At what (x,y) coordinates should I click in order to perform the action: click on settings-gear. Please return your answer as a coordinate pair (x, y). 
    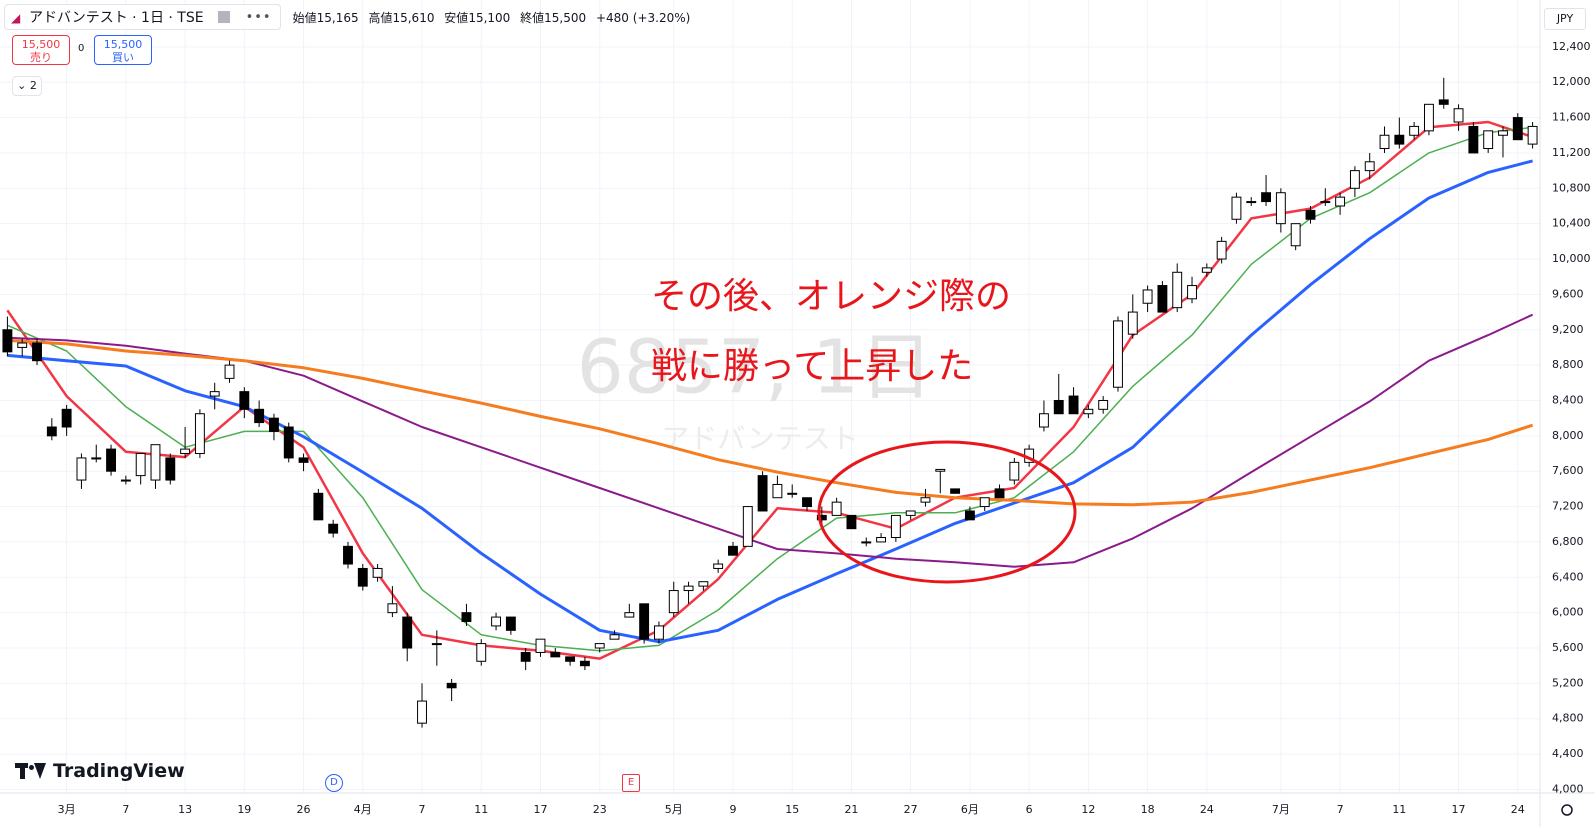
    Looking at the image, I should click on (1567, 810).